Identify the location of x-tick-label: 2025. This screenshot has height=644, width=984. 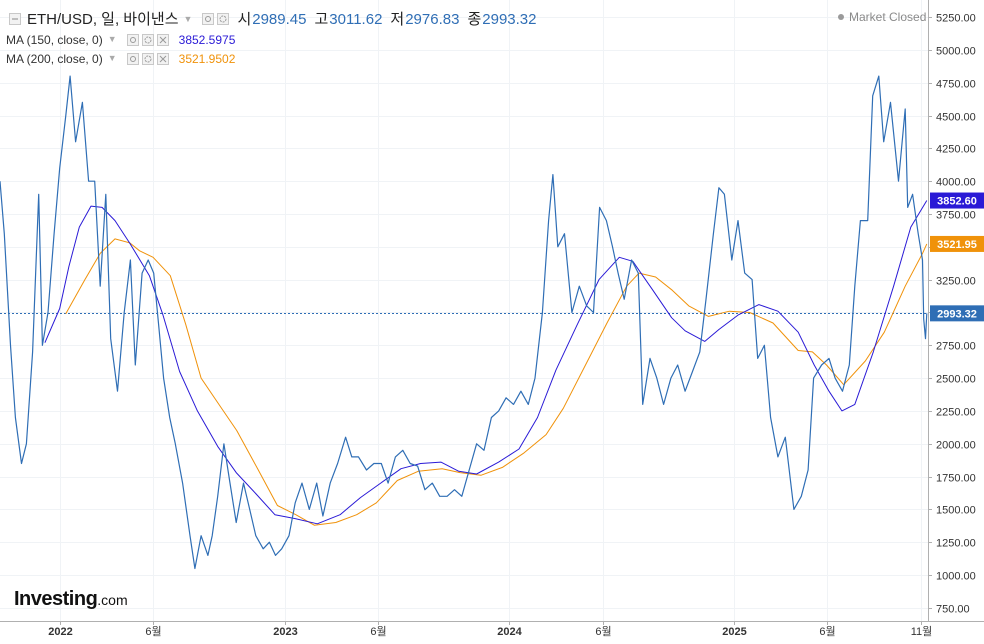
(734, 632).